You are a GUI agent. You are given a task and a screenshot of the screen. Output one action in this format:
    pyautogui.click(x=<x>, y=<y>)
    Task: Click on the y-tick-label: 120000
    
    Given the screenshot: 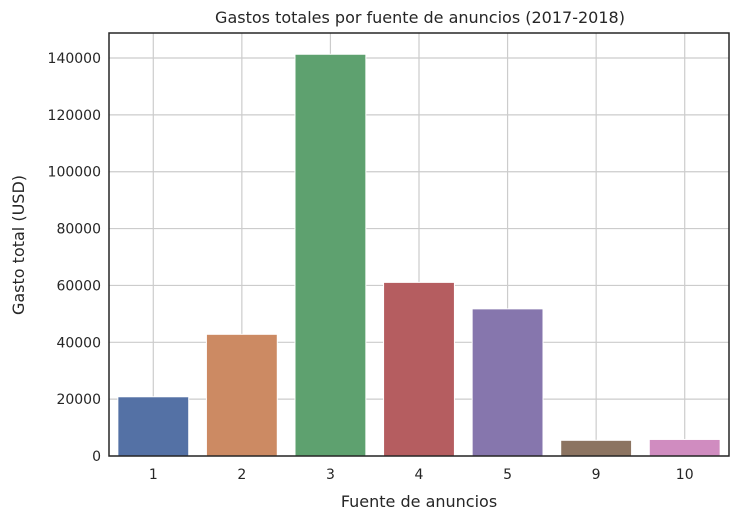 What is the action you would take?
    pyautogui.click(x=74, y=116)
    